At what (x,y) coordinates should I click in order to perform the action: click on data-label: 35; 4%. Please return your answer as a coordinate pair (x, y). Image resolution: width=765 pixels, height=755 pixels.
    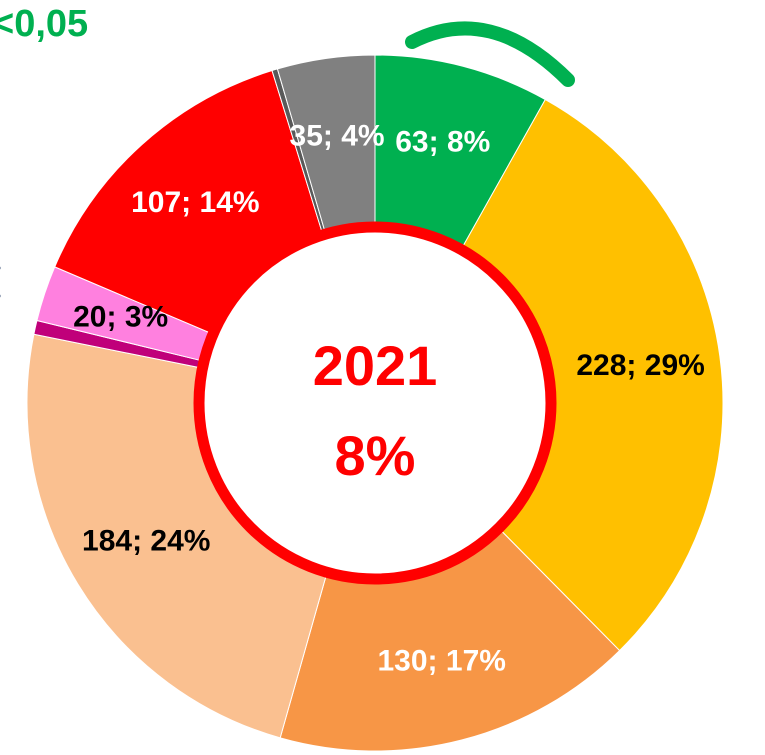
    Looking at the image, I should click on (337, 136).